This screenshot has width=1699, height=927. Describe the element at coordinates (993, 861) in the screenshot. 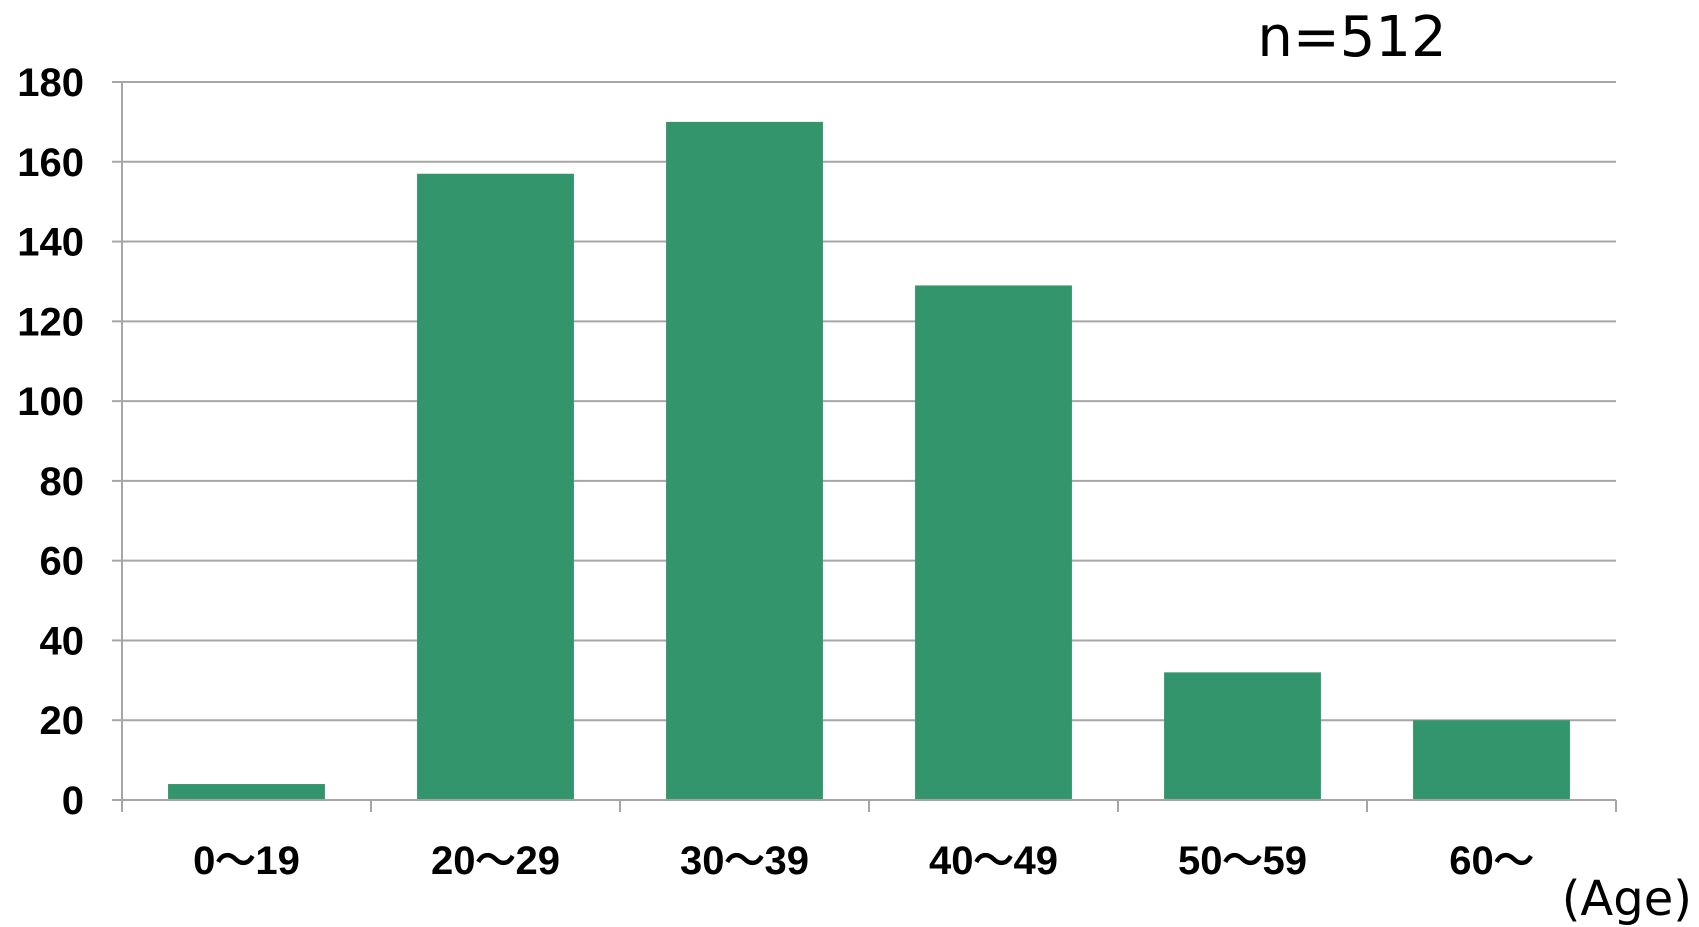

I see `x-tick-label: 40～49` at that location.